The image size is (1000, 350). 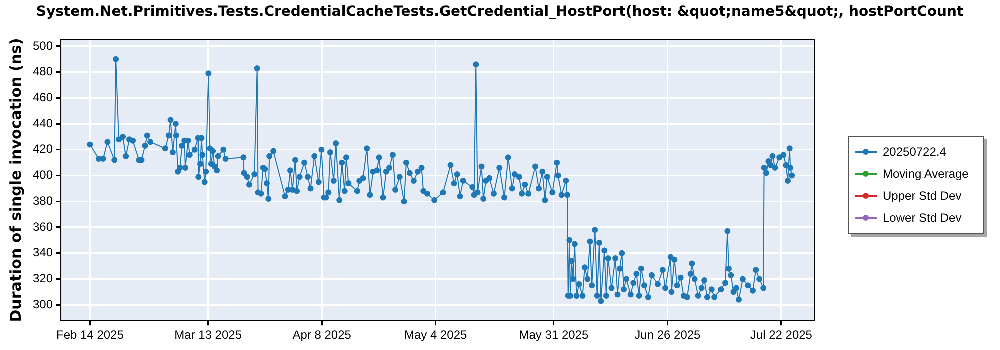 I want to click on y-axis-title: Duration of single invocation (ns), so click(x=15, y=180).